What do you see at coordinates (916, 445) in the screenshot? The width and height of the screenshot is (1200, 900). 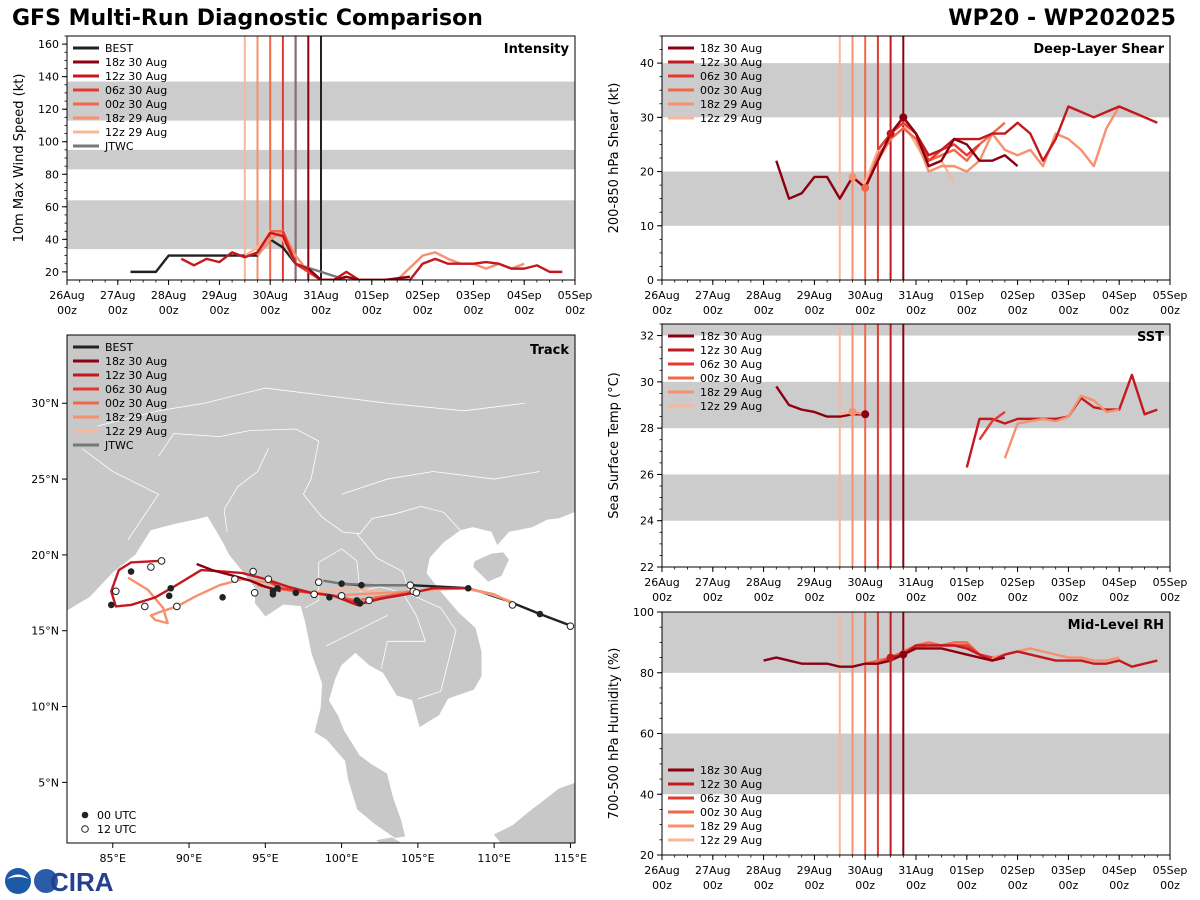 I see `plot-area-sst` at bounding box center [916, 445].